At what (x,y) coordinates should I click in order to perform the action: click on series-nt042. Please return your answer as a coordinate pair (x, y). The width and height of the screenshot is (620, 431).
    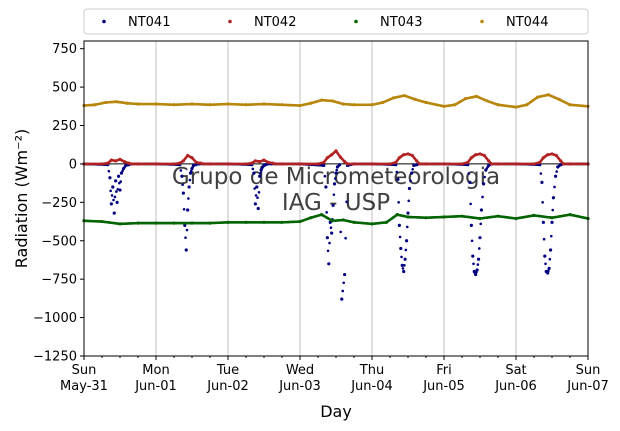
    Looking at the image, I should click on (336, 157).